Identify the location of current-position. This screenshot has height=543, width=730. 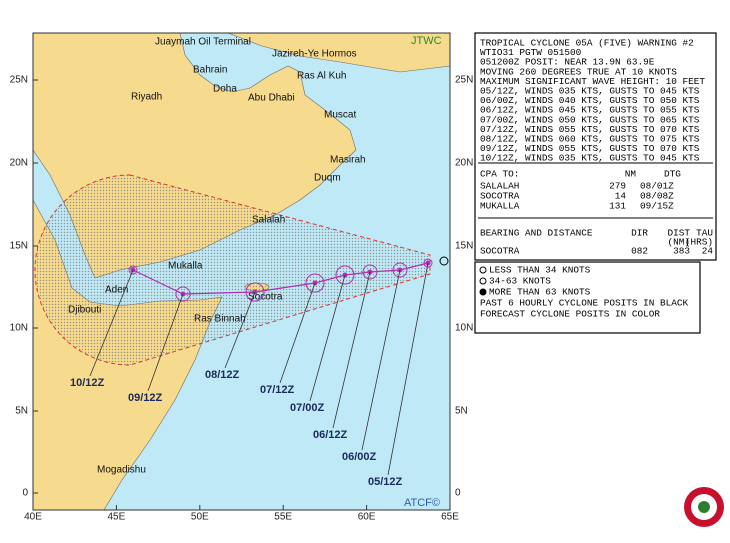
(444, 261).